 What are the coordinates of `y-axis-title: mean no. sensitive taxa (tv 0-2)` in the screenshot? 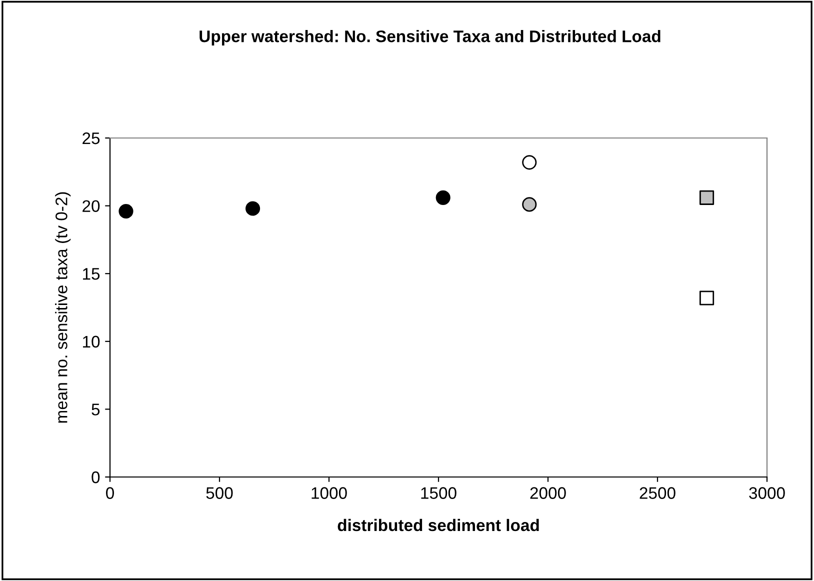 It's located at (63, 307).